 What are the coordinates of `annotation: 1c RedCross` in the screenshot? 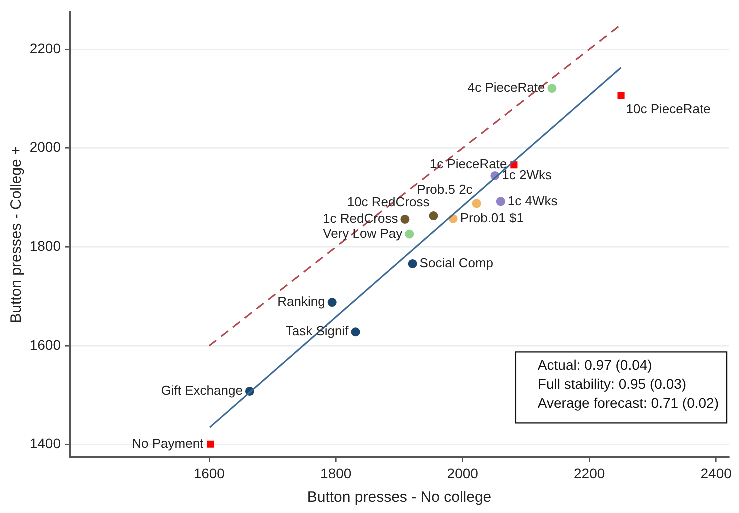 It's located at (361, 218).